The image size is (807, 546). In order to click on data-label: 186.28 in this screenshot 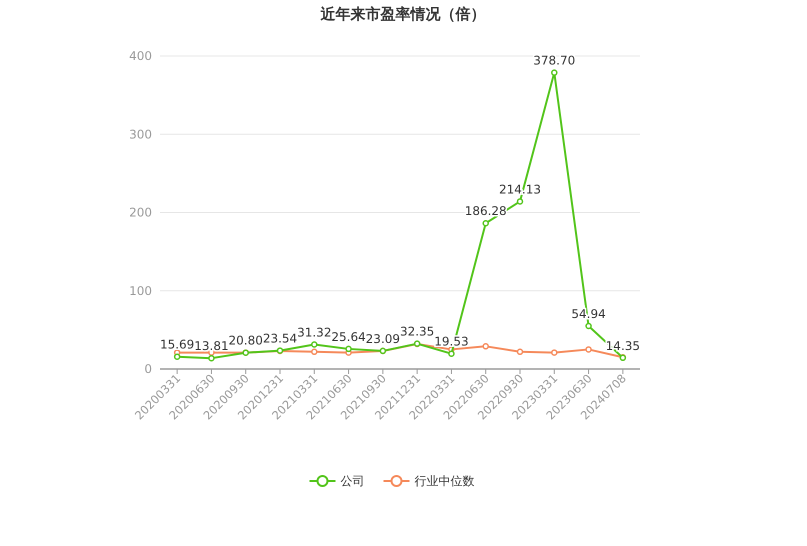, I will do `click(485, 211)`.